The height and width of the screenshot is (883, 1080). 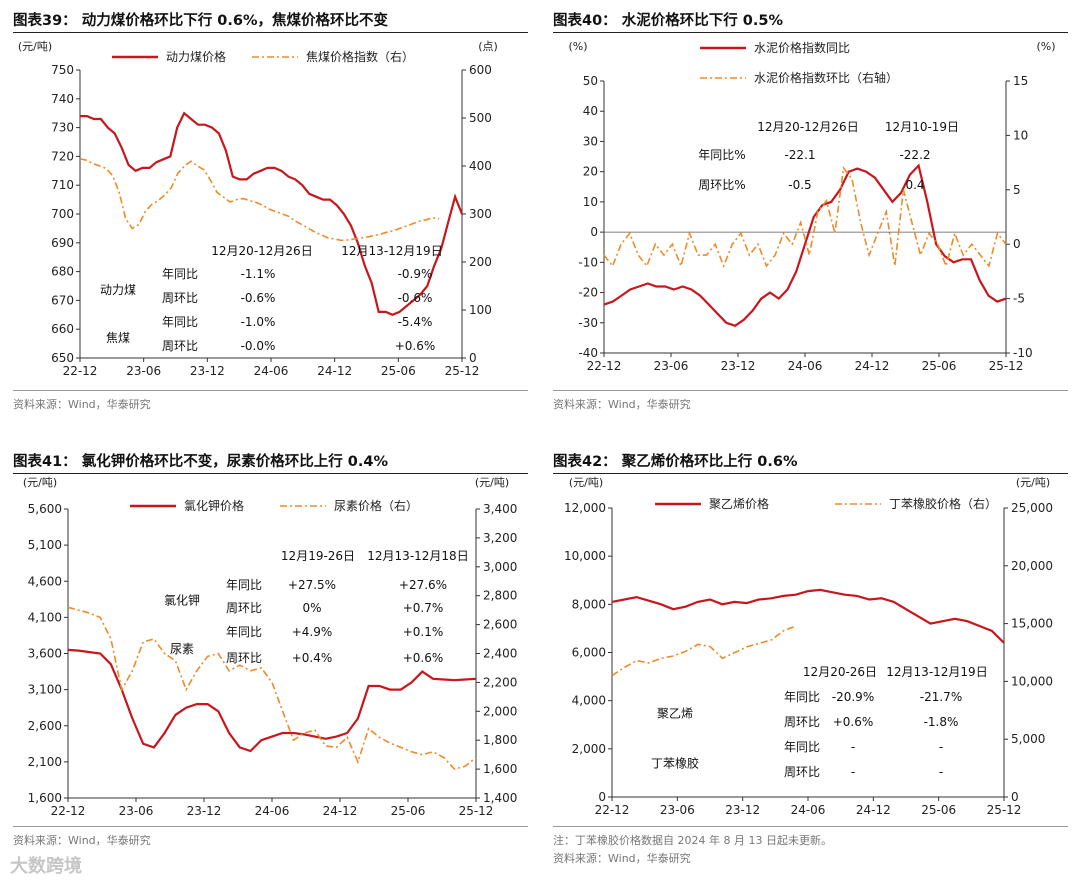 I want to click on table-value: 0%, so click(x=311, y=608).